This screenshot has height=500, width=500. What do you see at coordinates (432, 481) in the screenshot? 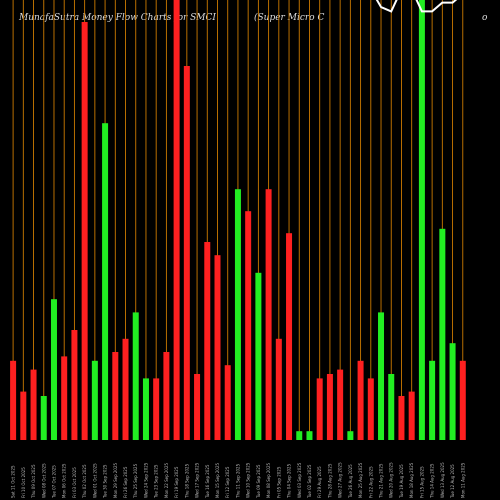
I see `x-tick-label: Thu 14 Aug 2025` at bounding box center [432, 481].